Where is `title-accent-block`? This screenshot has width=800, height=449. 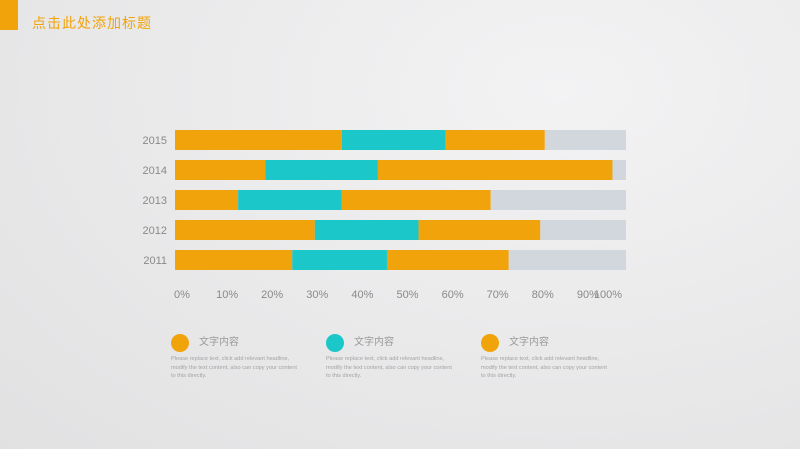
title-accent-block is located at coordinates (9, 15).